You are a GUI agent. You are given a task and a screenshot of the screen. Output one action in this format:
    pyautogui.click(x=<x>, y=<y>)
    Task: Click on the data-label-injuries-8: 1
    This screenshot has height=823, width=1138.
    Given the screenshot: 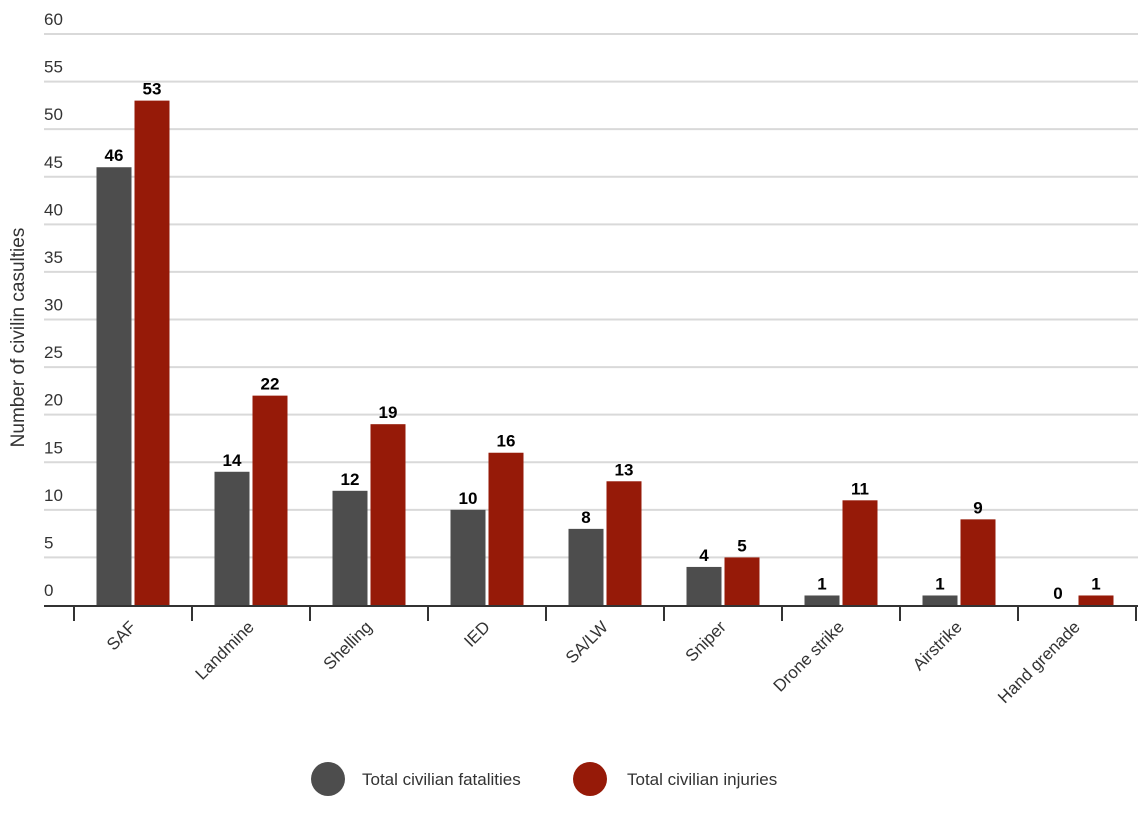 What is the action you would take?
    pyautogui.click(x=1095, y=583)
    